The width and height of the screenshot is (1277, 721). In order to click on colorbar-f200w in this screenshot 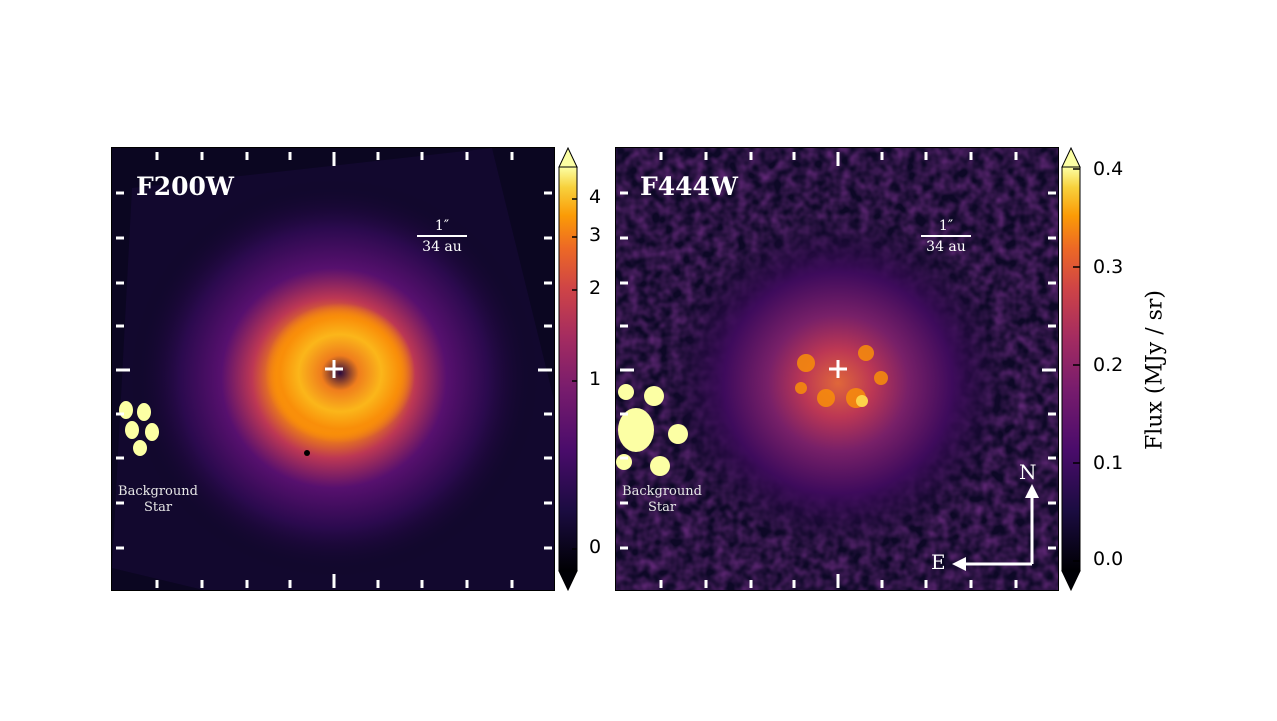, I will do `click(568, 369)`.